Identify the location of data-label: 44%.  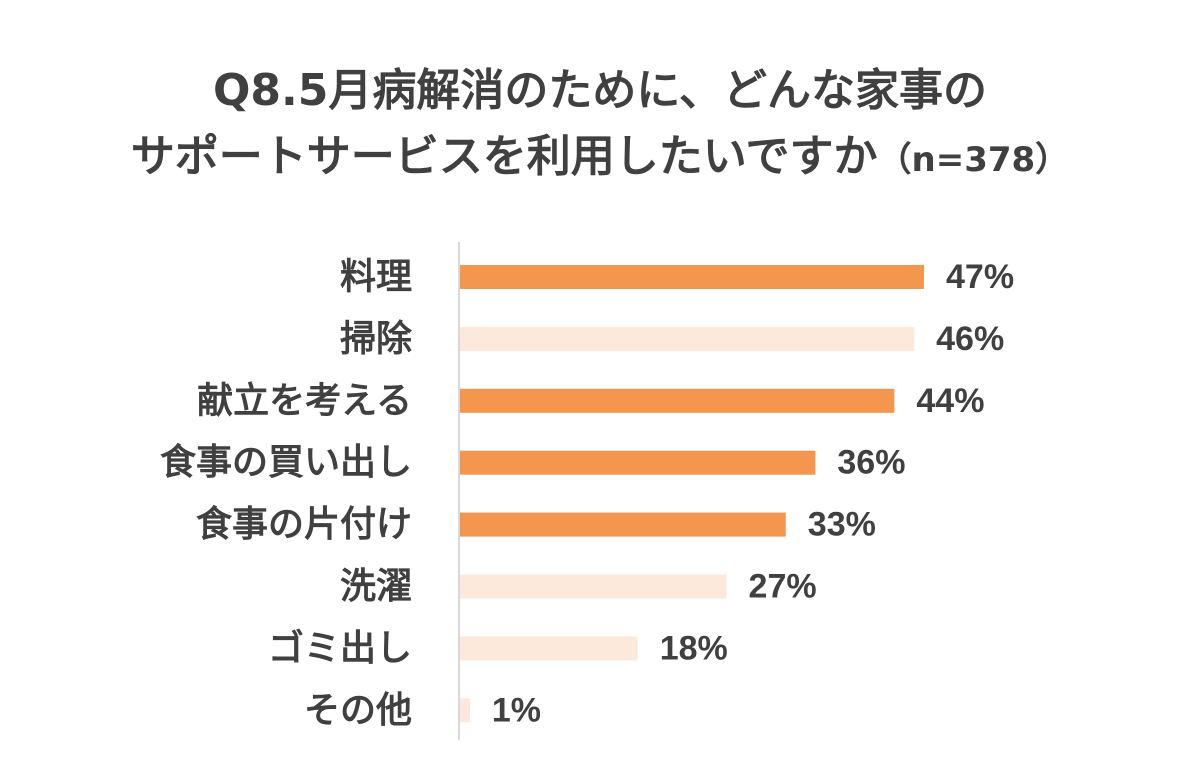
(950, 401).